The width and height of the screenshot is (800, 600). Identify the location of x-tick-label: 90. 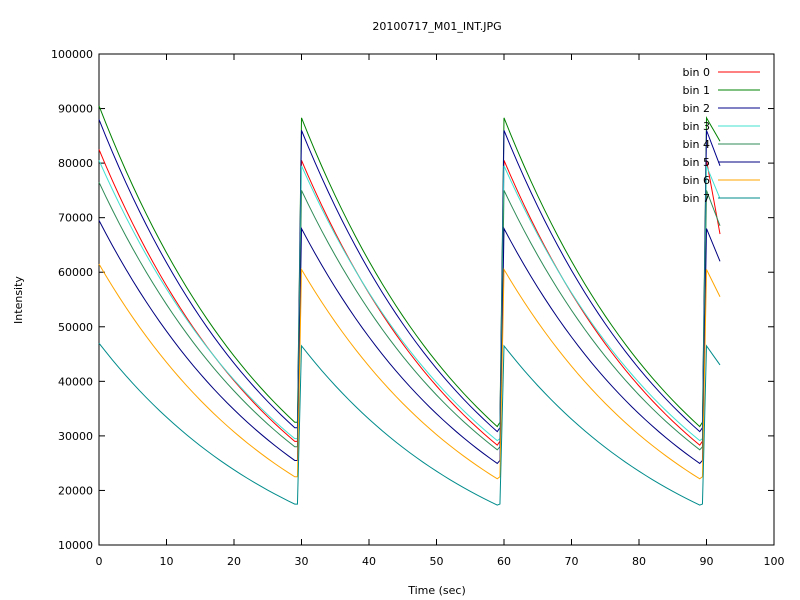
(707, 561).